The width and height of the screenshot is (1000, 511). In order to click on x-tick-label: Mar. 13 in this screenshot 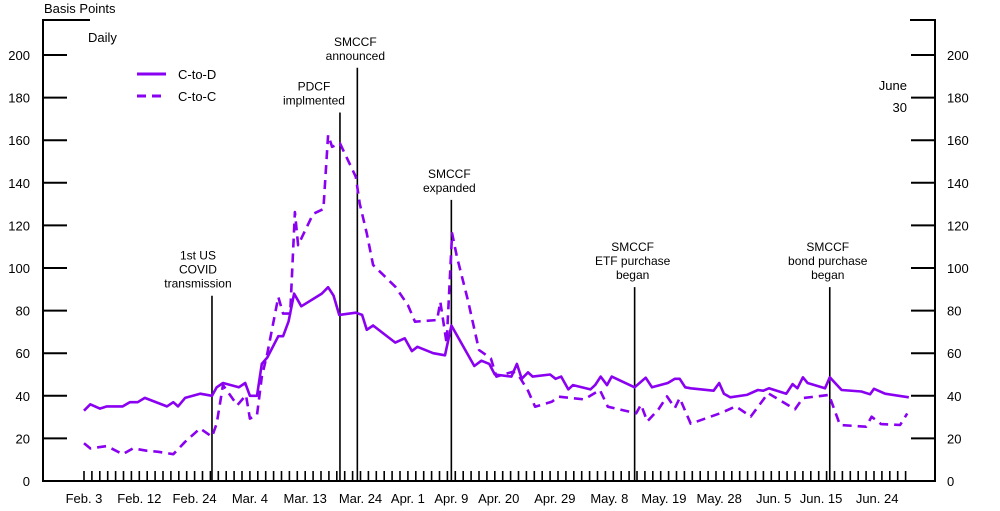, I will do `click(305, 498)`.